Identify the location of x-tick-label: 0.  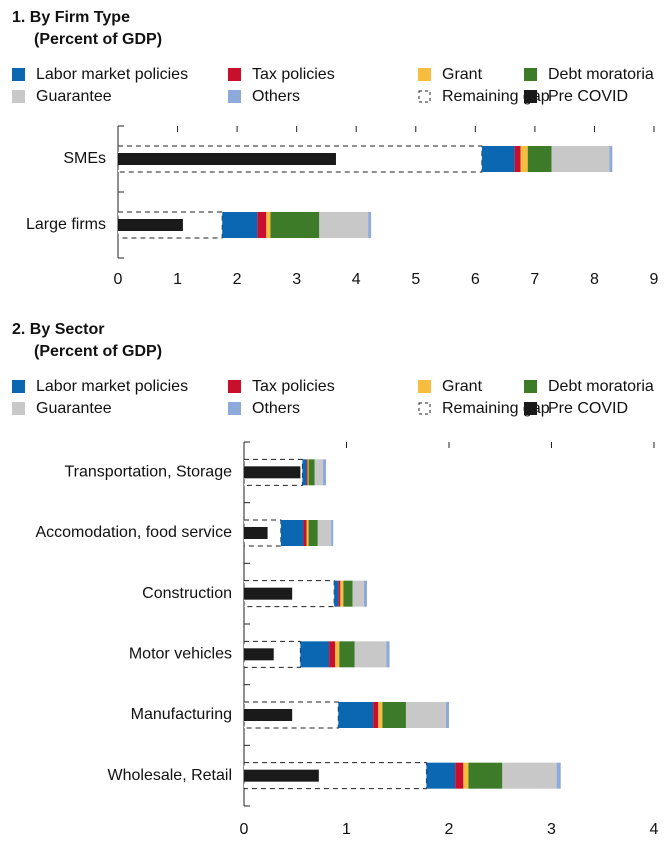
(244, 829).